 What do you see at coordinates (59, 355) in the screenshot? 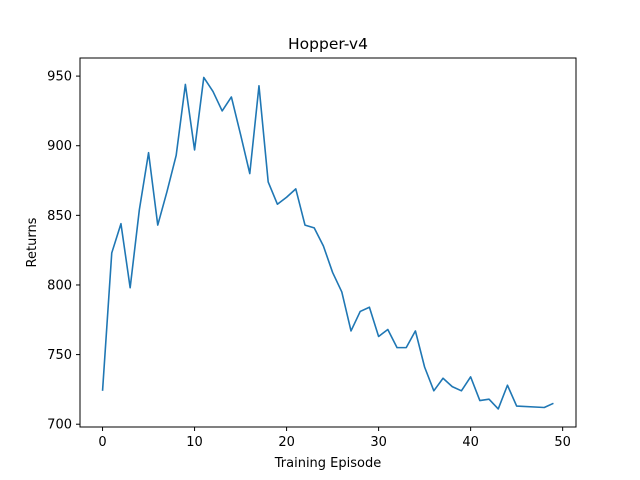
I see `y-tick-label: 750` at bounding box center [59, 355].